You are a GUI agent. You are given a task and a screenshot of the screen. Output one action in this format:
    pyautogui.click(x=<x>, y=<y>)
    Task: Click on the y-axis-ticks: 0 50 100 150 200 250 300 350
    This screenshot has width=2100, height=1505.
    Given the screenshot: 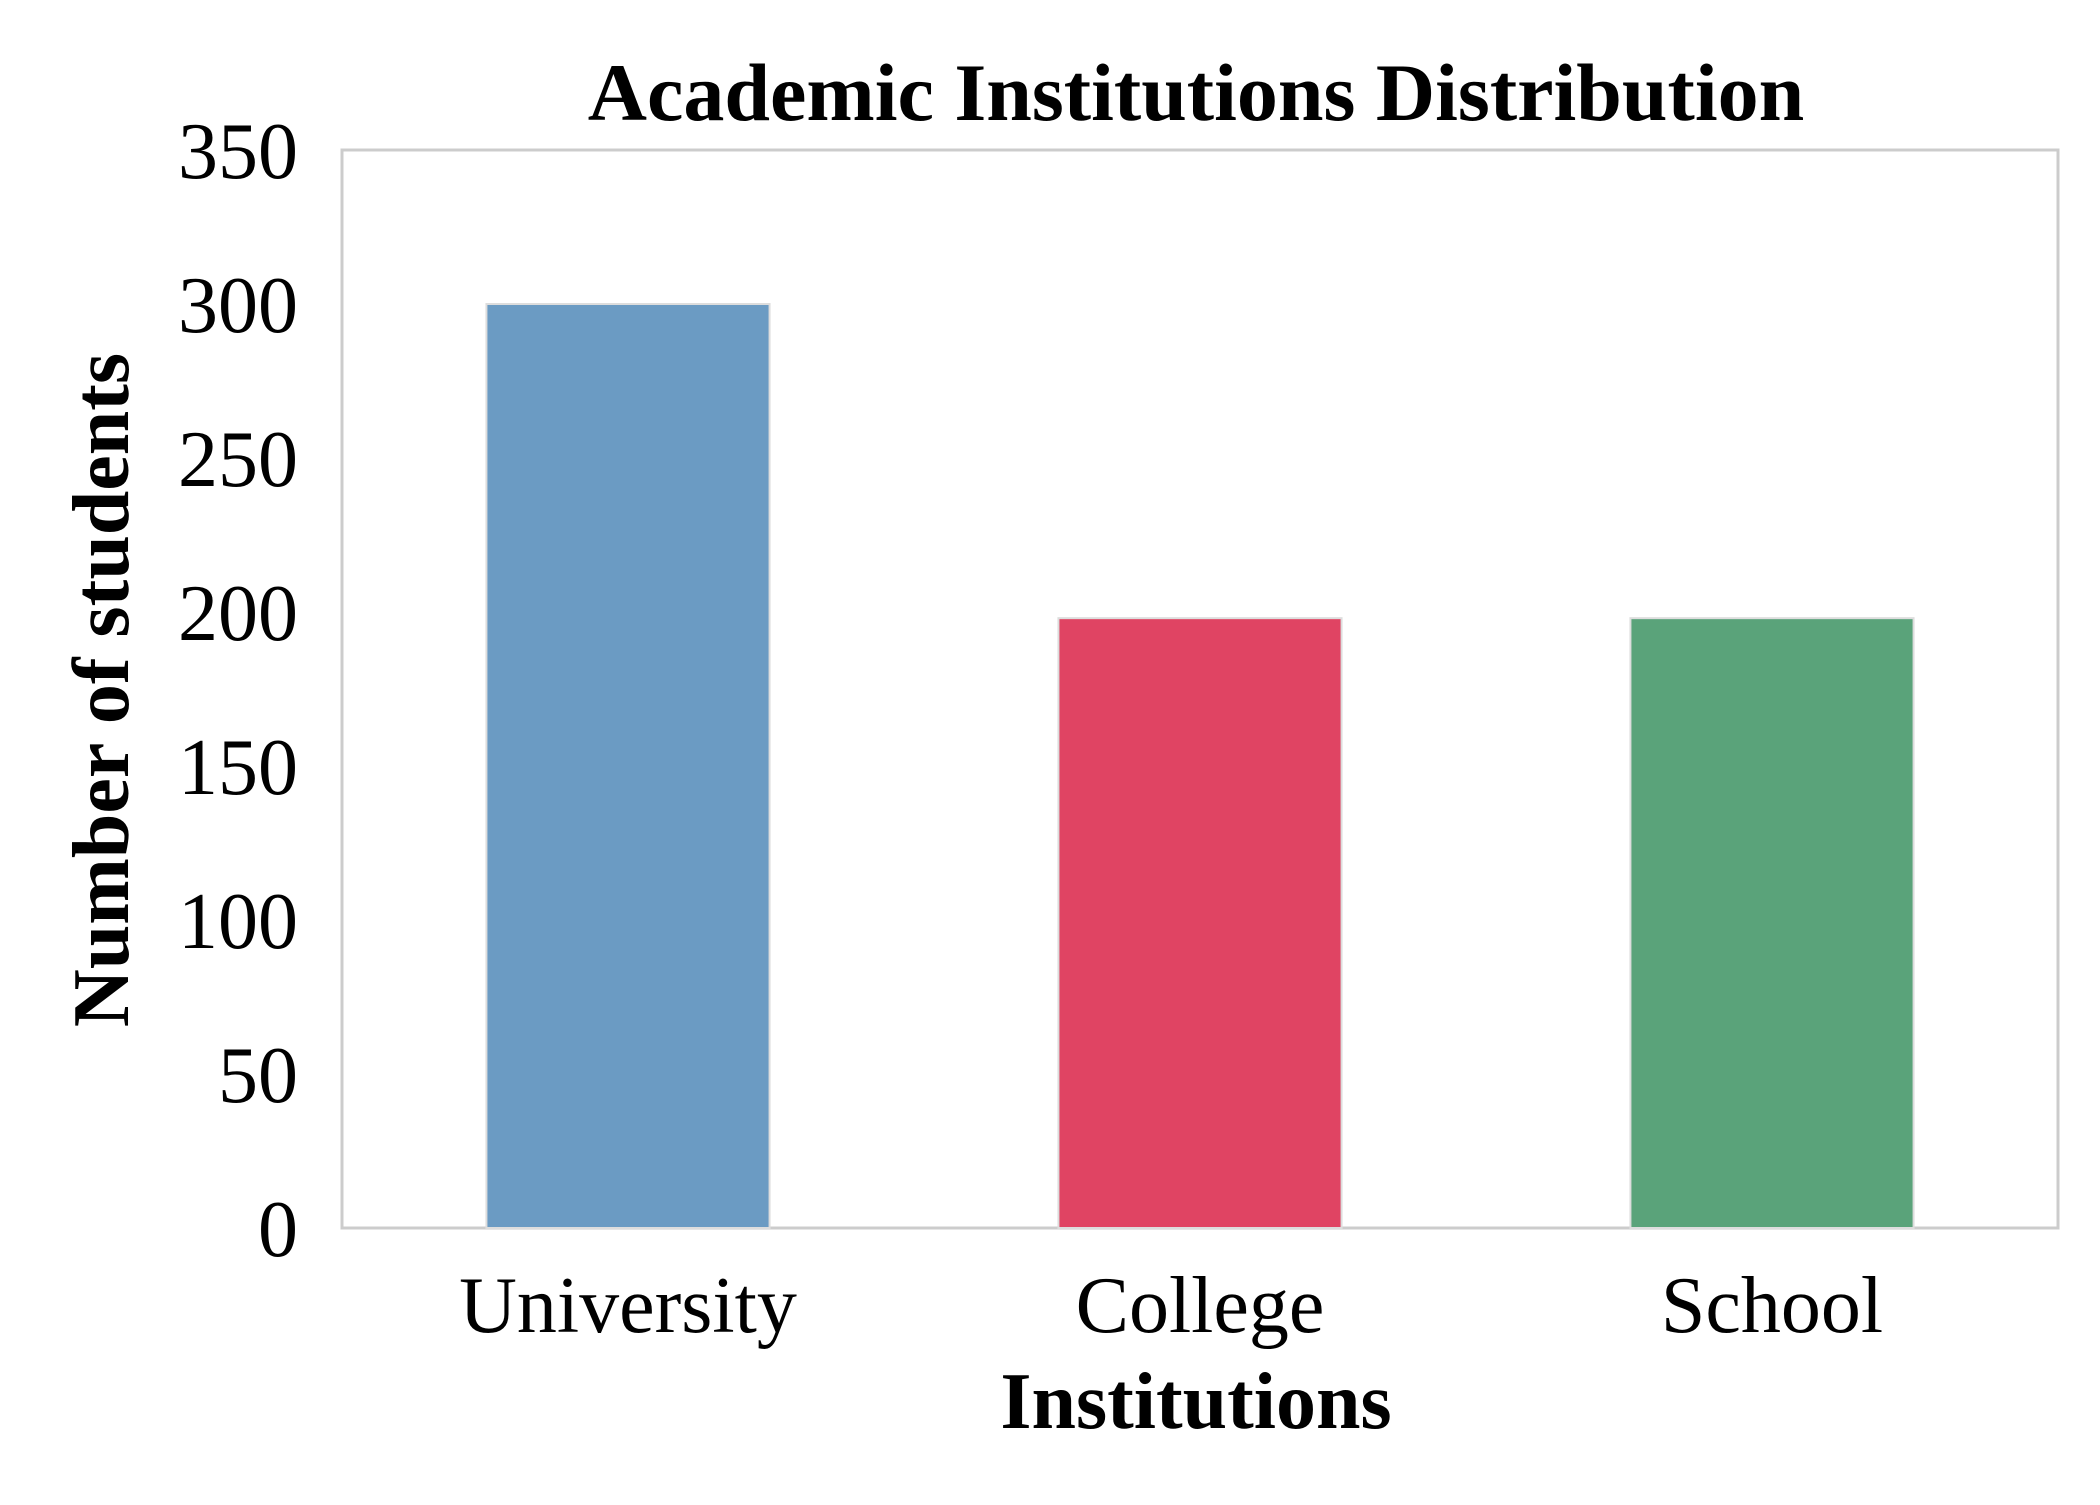 What is the action you would take?
    pyautogui.click(x=238, y=691)
    